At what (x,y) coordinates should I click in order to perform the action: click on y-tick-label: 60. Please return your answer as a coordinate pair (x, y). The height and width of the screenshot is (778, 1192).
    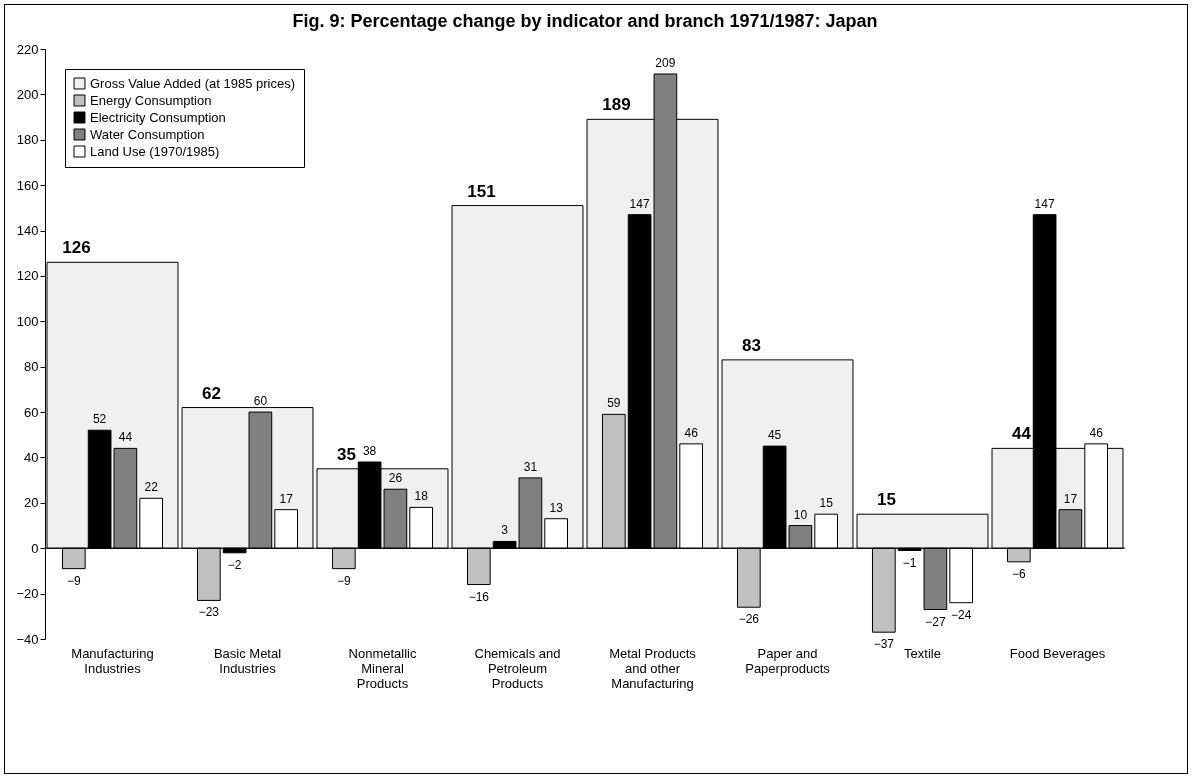
    Looking at the image, I should click on (31, 412).